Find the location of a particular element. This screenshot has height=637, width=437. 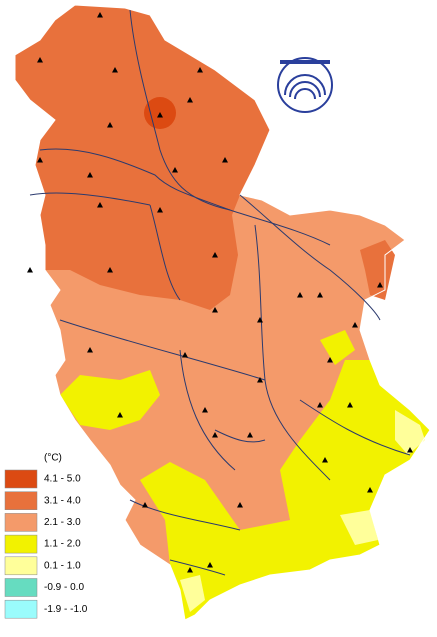

legend-label: 1.1 - 2.0 is located at coordinates (62, 544).